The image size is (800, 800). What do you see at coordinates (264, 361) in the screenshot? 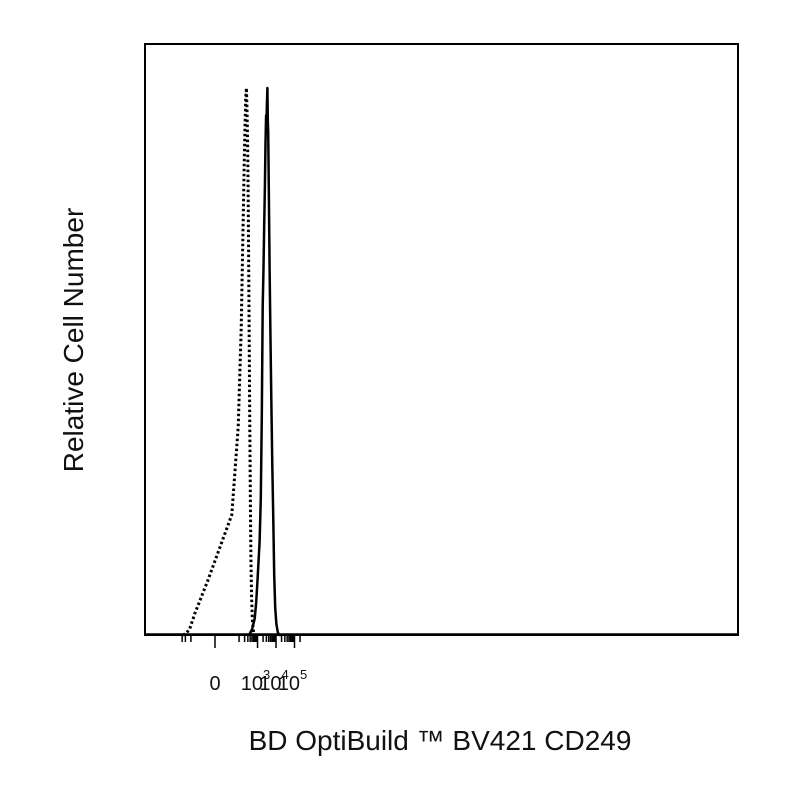
I see `series-line-solid` at bounding box center [264, 361].